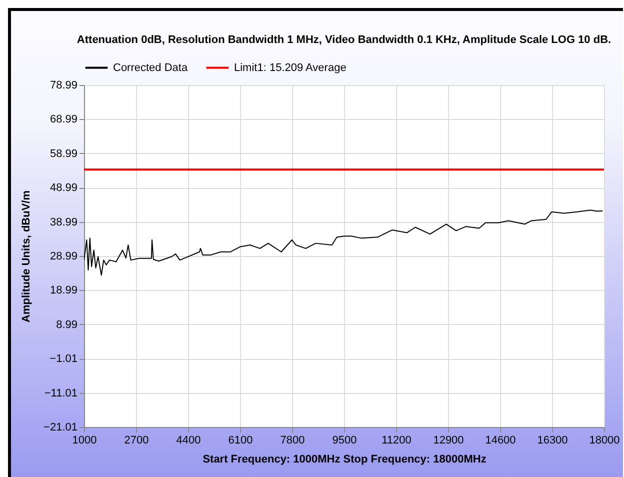 Image resolution: width=624 pixels, height=477 pixels. Describe the element at coordinates (64, 86) in the screenshot. I see `y-tick-label: 78.99` at that location.